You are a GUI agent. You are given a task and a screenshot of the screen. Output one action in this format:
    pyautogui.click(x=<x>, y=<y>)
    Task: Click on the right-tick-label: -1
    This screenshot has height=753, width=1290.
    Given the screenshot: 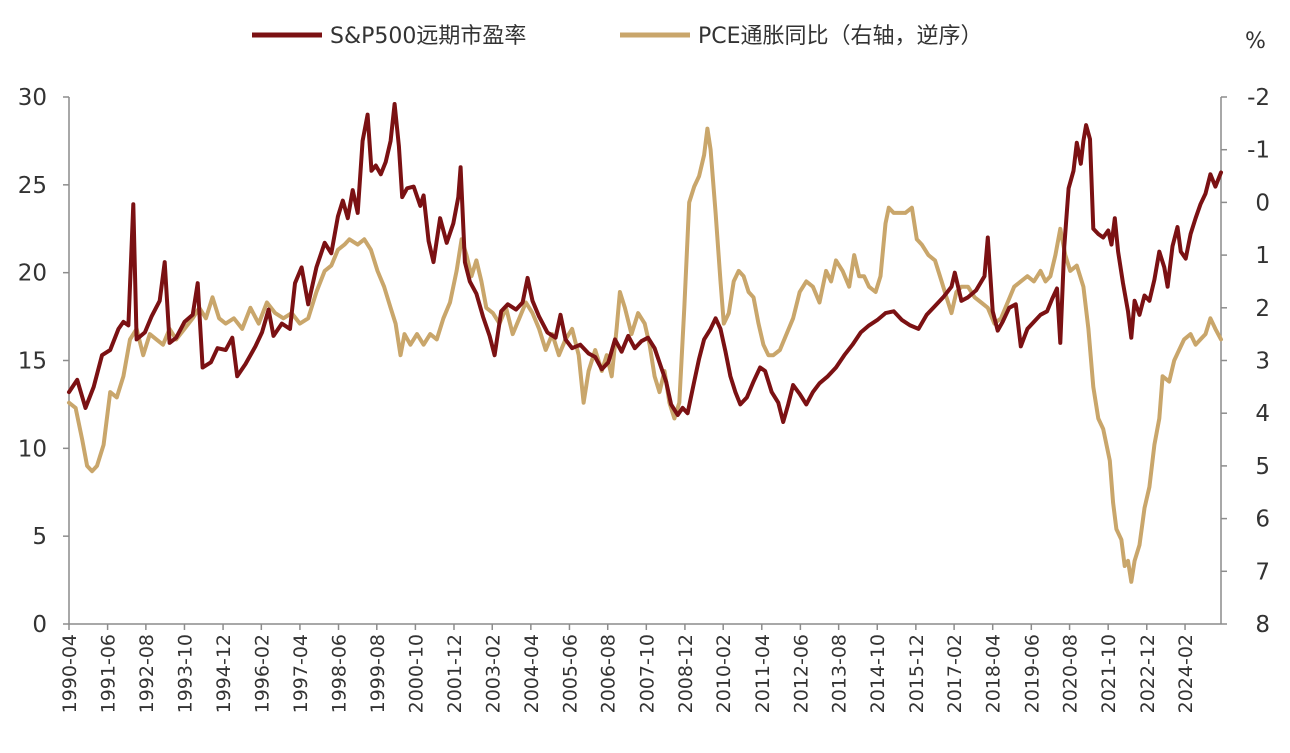 What is the action you would take?
    pyautogui.click(x=1258, y=151)
    